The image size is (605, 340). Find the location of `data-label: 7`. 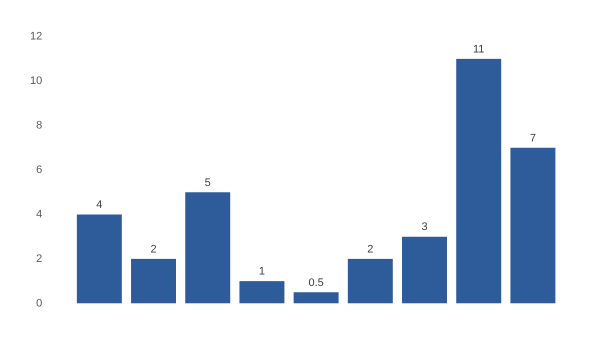

data-label: 7 is located at coordinates (533, 138).